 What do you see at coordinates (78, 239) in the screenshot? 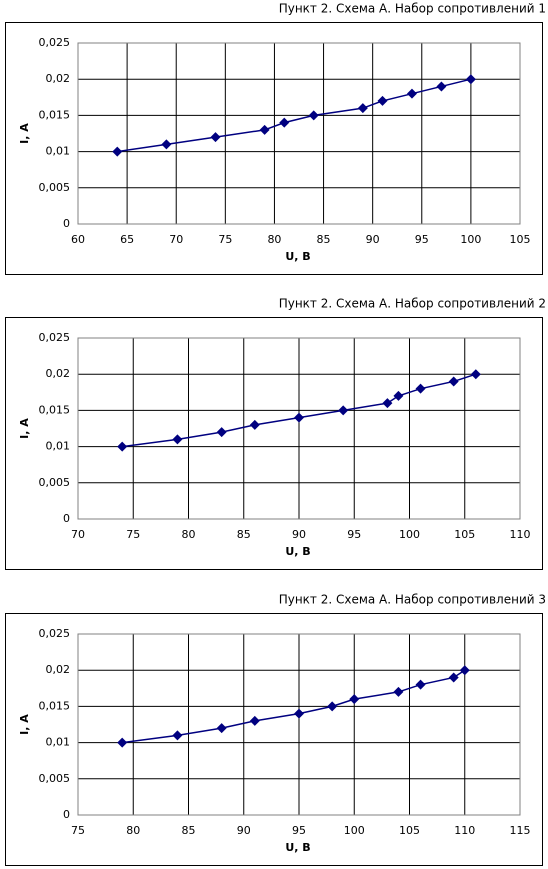
I see `x-tick-label: 60` at bounding box center [78, 239].